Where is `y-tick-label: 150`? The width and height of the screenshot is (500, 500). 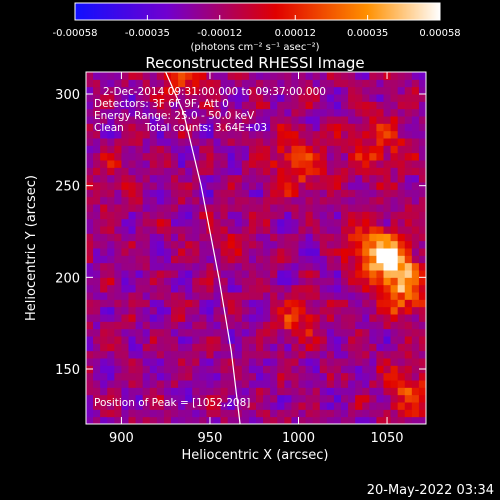 y-tick-label: 150 is located at coordinates (67, 370).